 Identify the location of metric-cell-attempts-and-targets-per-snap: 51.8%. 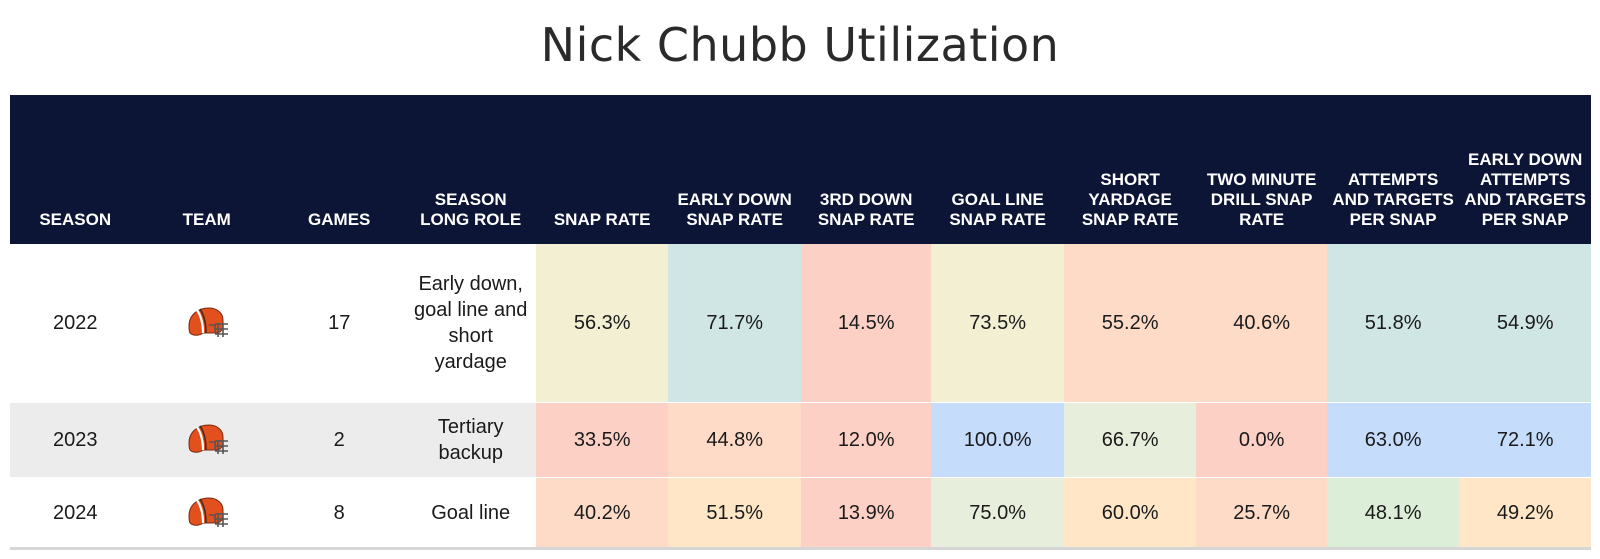
(1393, 323).